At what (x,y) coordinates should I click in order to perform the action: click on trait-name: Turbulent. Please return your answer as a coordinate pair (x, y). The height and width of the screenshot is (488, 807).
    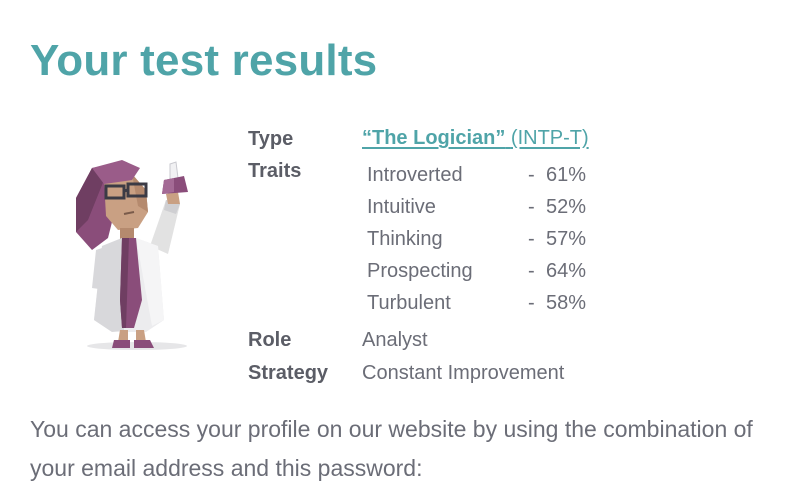
    Looking at the image, I should click on (409, 303).